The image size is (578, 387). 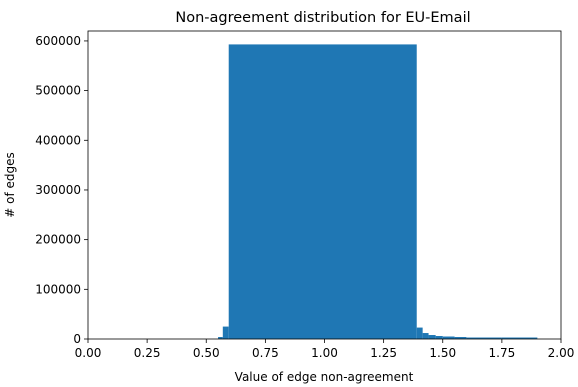 I want to click on x-tick-label: 0.50, so click(x=206, y=353).